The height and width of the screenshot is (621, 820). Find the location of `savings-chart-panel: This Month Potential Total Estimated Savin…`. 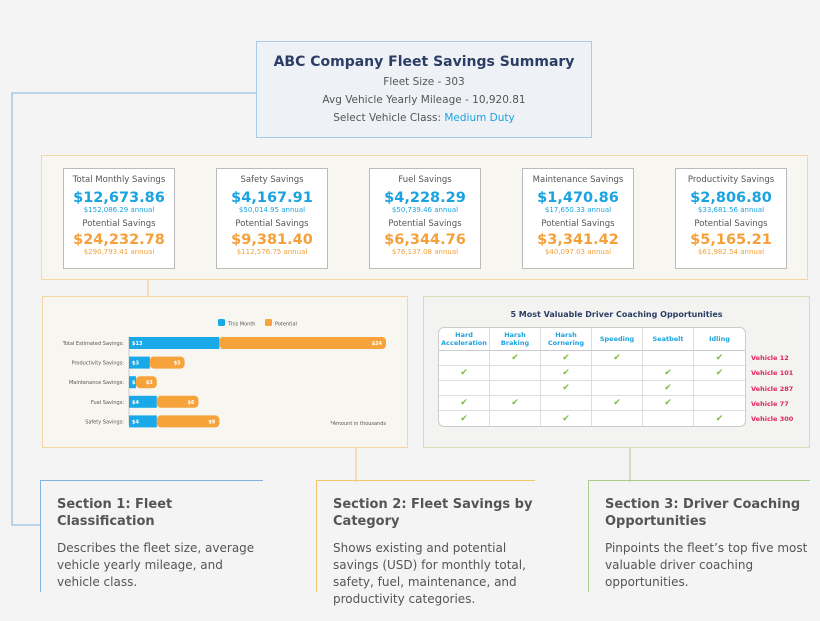

savings-chart-panel: This Month Potential Total Estimated Savin… is located at coordinates (225, 372).